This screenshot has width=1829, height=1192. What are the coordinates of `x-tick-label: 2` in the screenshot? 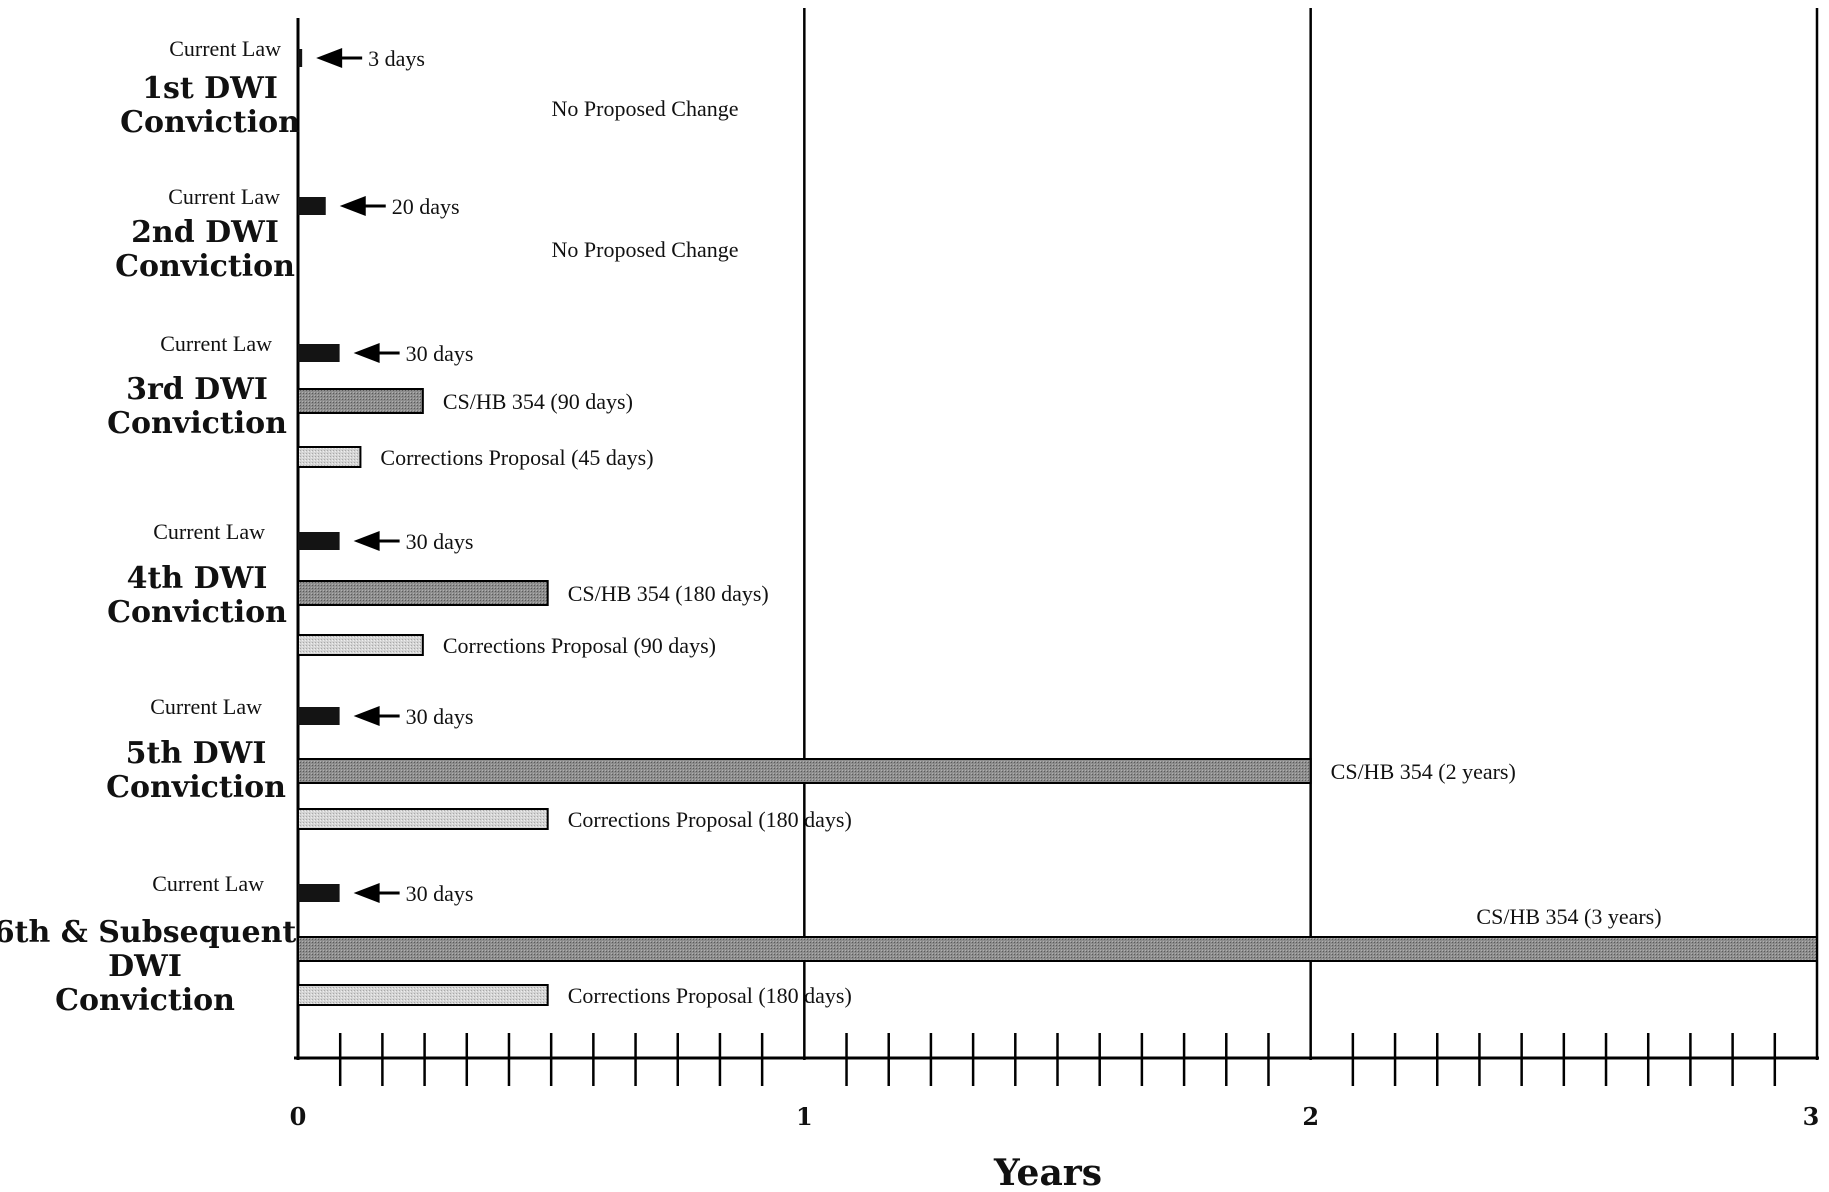 It's located at (1310, 1116).